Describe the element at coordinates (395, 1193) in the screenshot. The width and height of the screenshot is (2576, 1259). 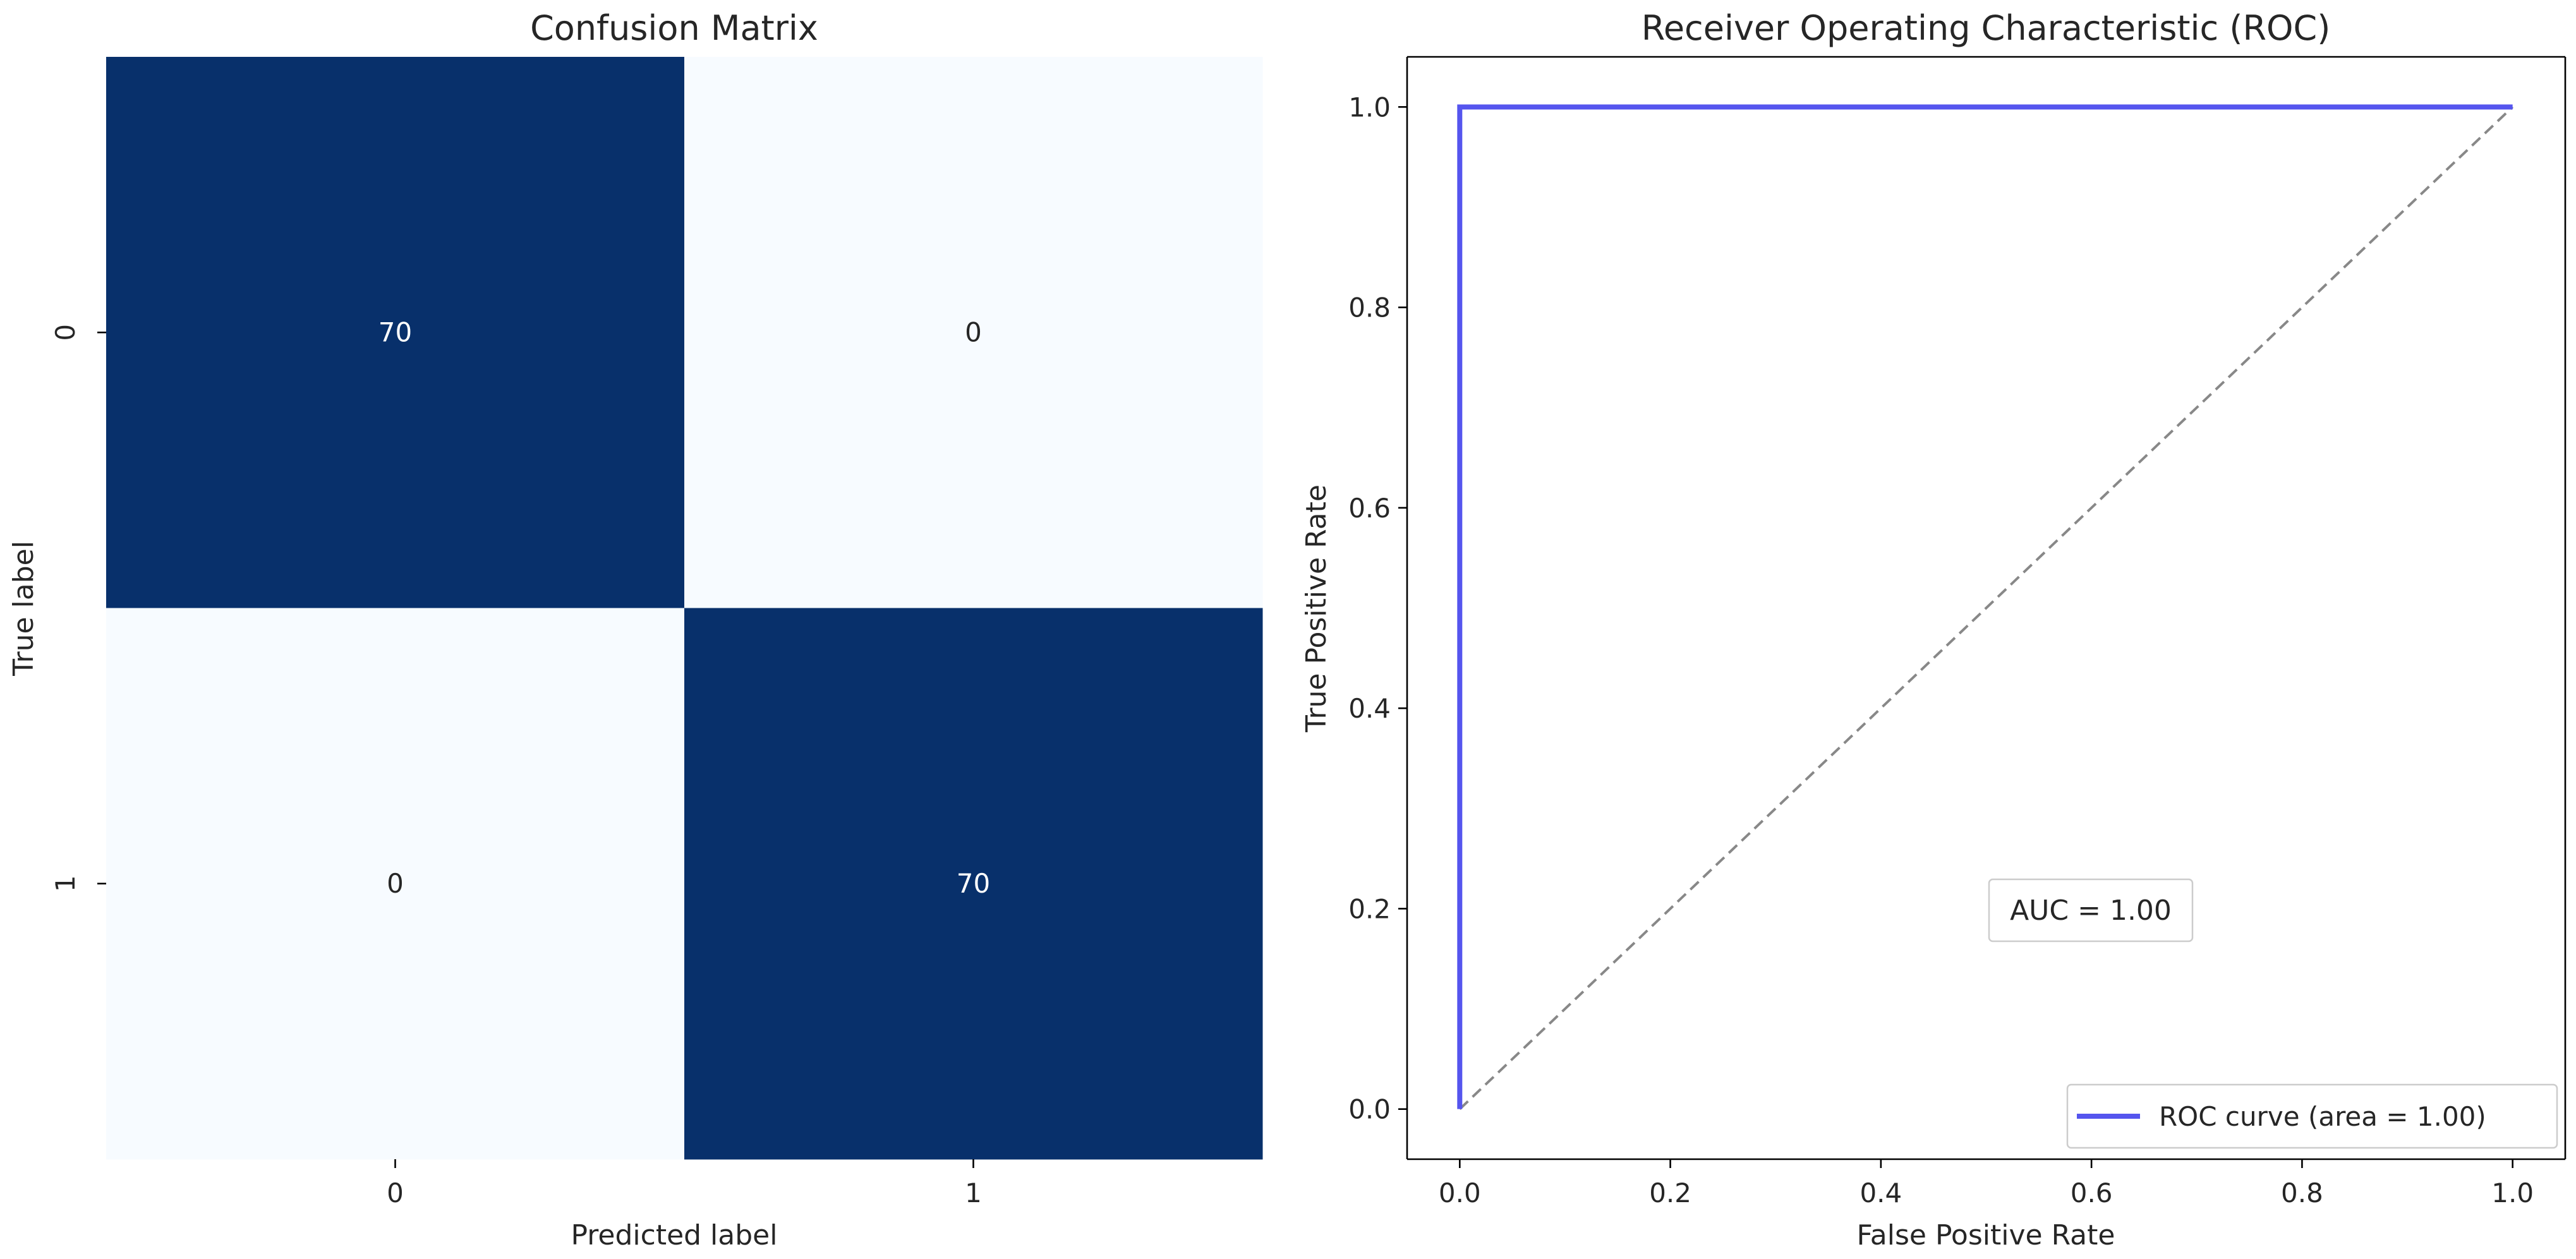
I see `confusion-matrix-x-tick-label: 0` at that location.